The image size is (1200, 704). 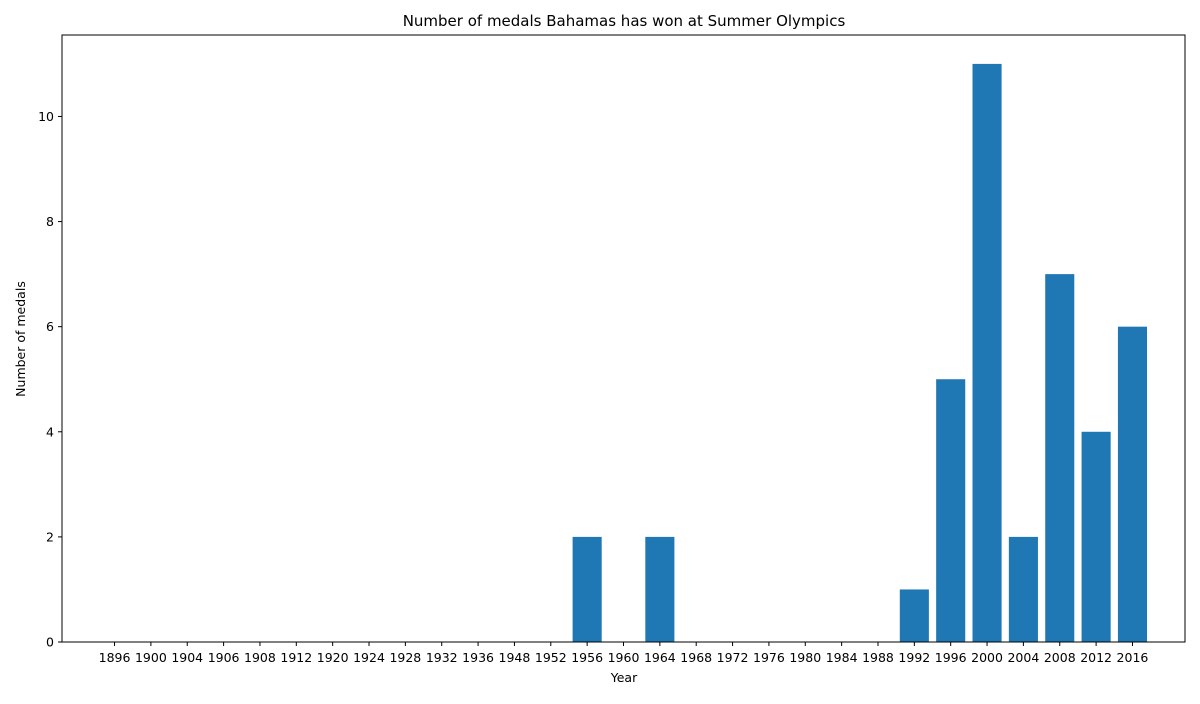 What do you see at coordinates (878, 657) in the screenshot?
I see `x-tick-label-1988: 1988` at bounding box center [878, 657].